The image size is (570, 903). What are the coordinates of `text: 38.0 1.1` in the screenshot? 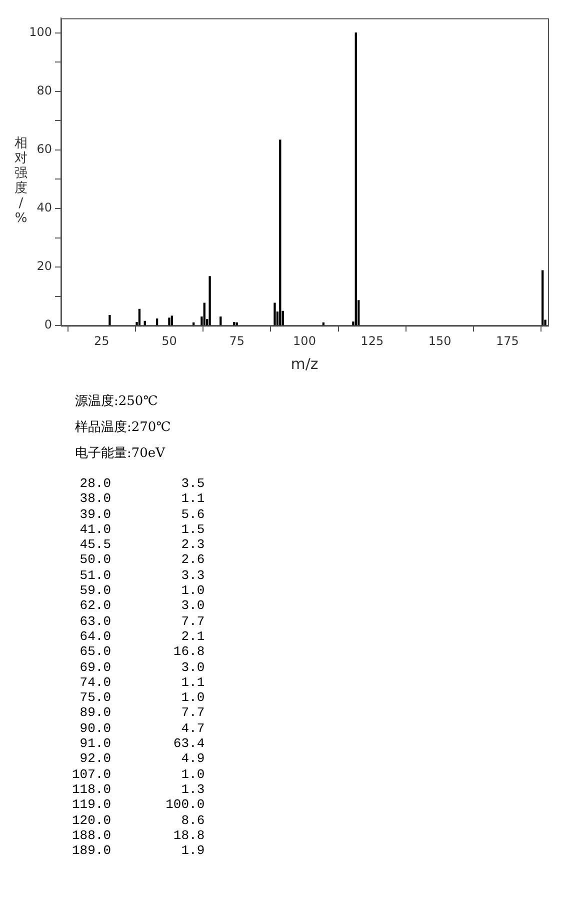 It's located at (142, 499).